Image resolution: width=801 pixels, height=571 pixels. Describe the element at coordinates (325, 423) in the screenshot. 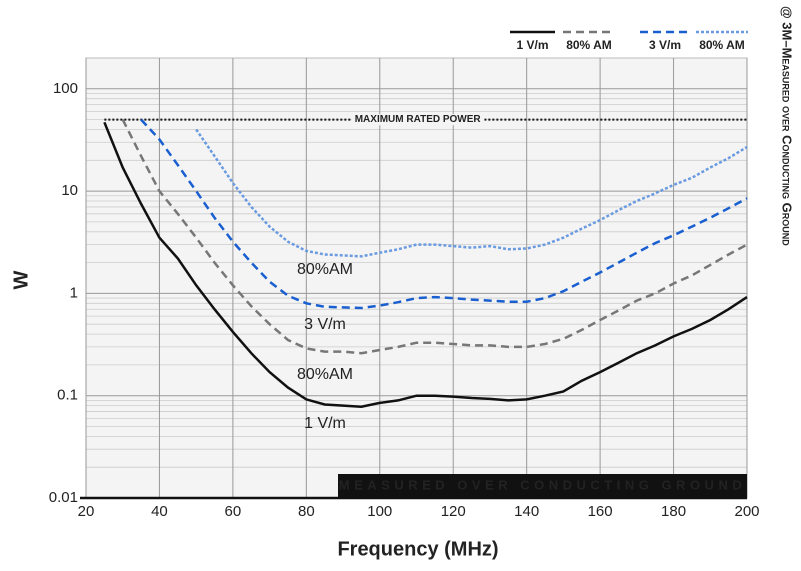

I see `curve-label: 1 V/m` at that location.